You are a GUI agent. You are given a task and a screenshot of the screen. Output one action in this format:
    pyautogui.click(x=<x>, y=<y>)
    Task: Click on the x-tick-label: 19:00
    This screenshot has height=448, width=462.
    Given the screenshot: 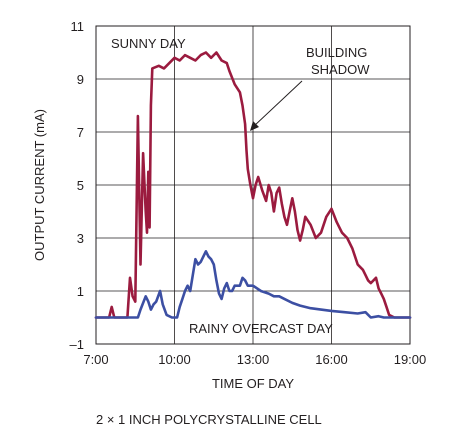 What is the action you would take?
    pyautogui.click(x=410, y=359)
    